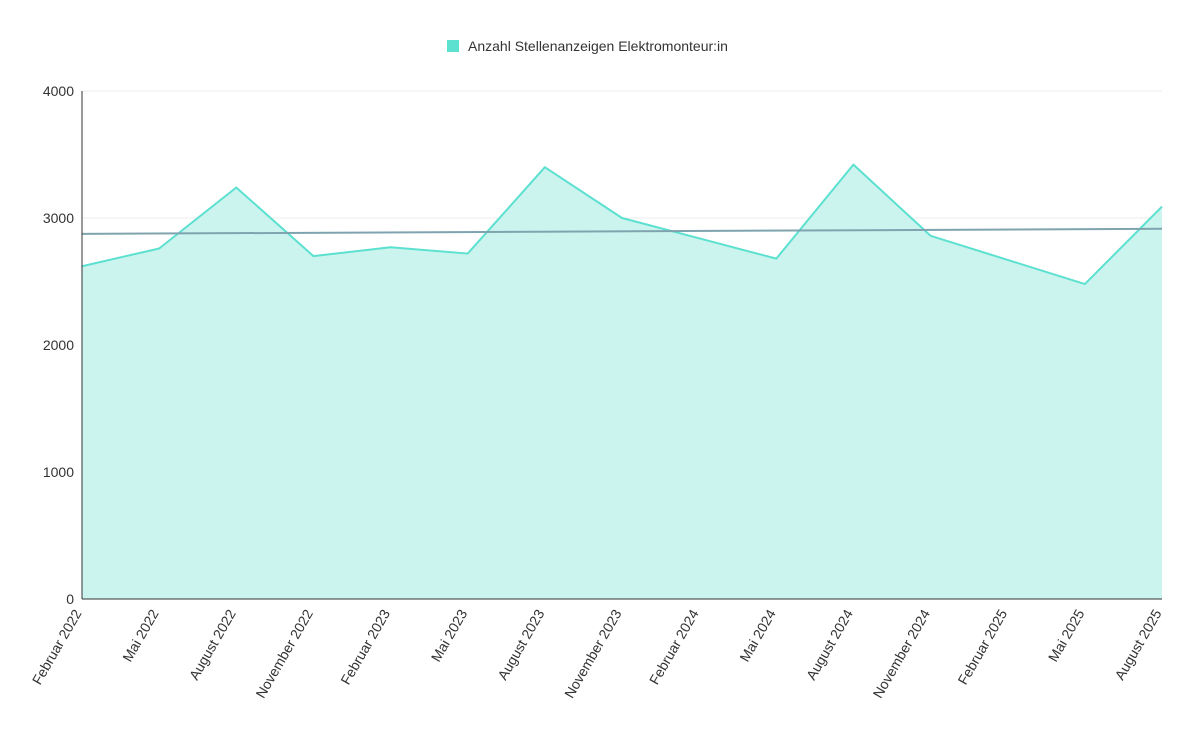 This screenshot has width=1200, height=747. What do you see at coordinates (622, 224) in the screenshot?
I see `series-line` at bounding box center [622, 224].